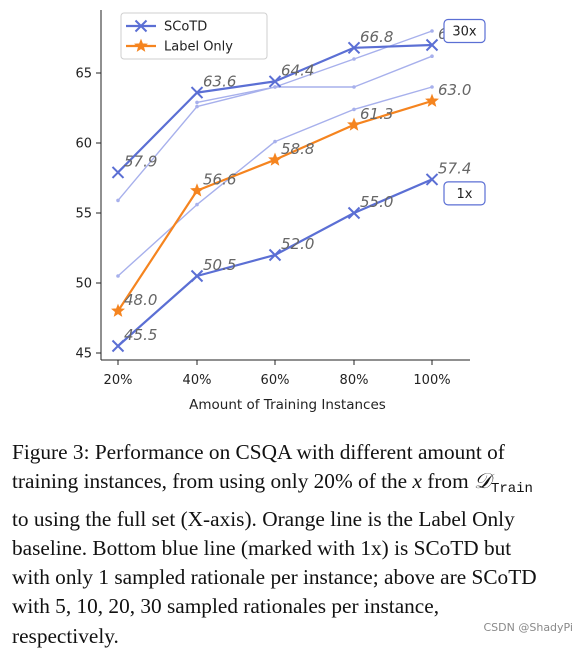  Describe the element at coordinates (197, 380) in the screenshot. I see `x-tick-label: 40%` at that location.